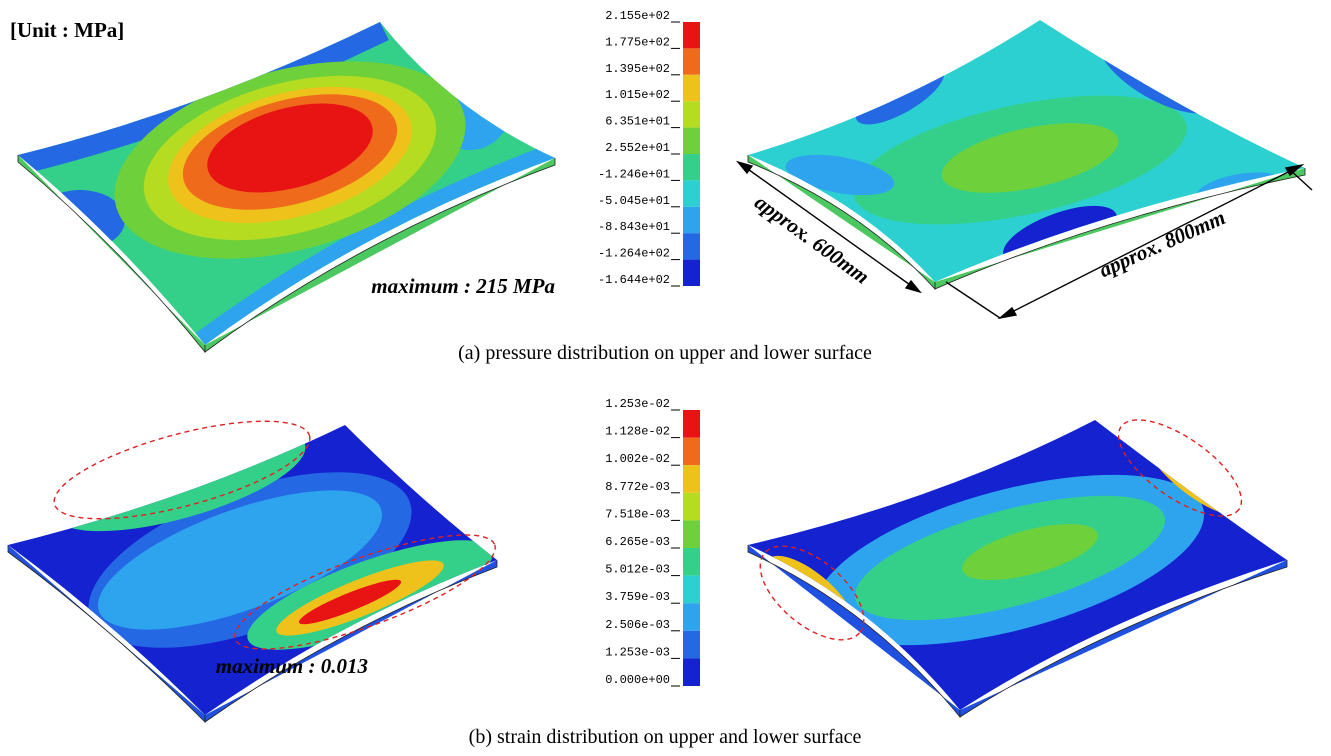  Describe the element at coordinates (637, 122) in the screenshot. I see `legend-label: 6.351e+01` at that location.